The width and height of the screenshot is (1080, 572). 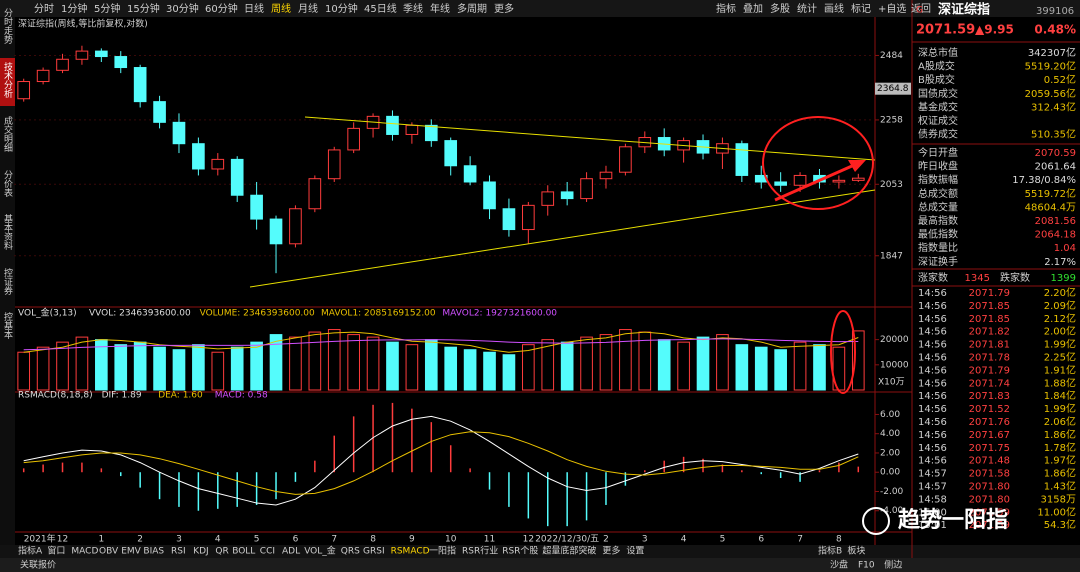 What do you see at coordinates (44, 9) in the screenshot?
I see `toolbar-button: 分时` at bounding box center [44, 9].